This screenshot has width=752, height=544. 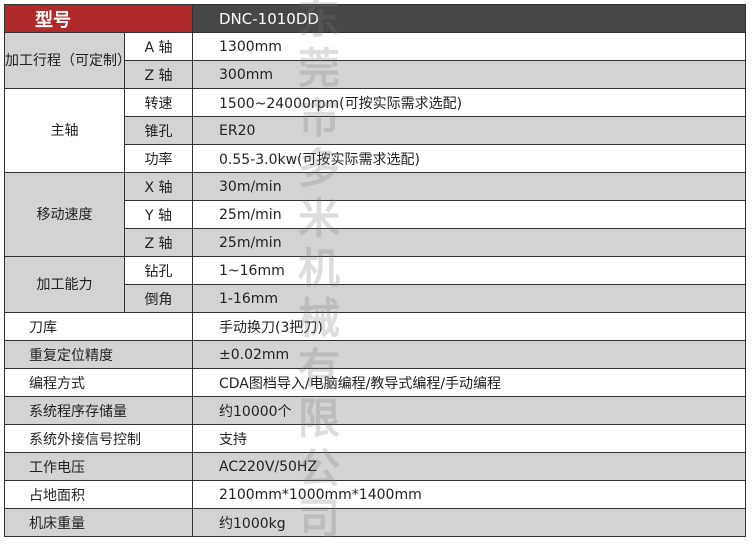 I want to click on table-row: 刀库 手动换刀(3把刀), so click(x=375, y=326).